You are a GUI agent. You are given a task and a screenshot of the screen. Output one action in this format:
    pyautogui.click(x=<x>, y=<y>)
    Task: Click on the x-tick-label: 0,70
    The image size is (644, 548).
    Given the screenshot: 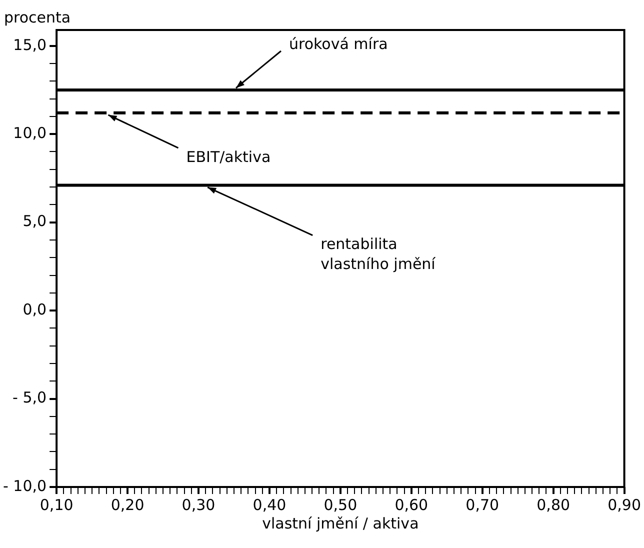 What is the action you would take?
    pyautogui.click(x=483, y=505)
    